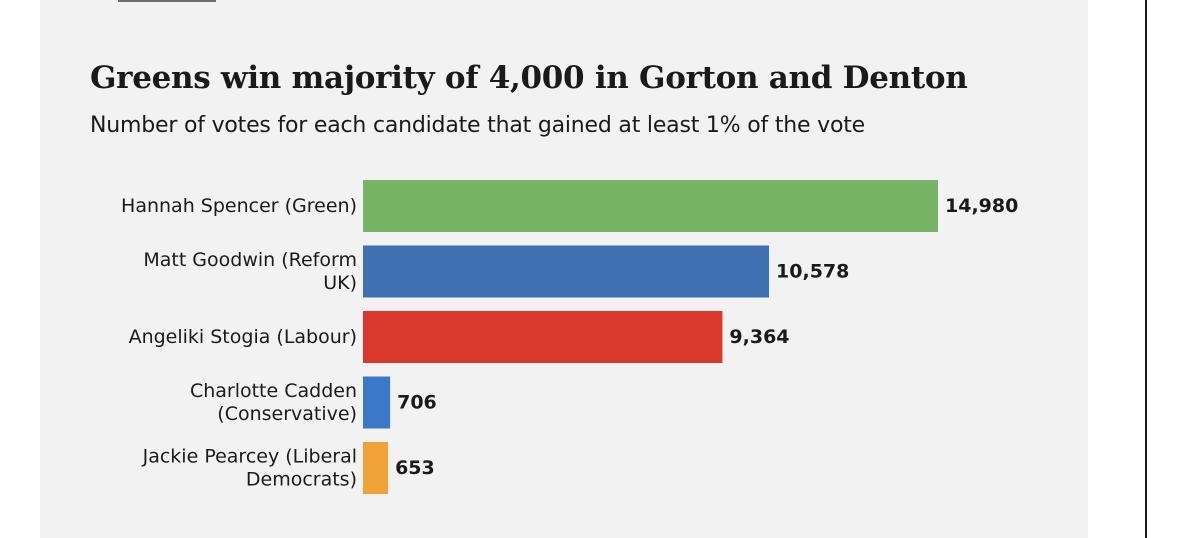 This screenshot has height=538, width=1200. I want to click on category-label-0: Hannah Spencer (Green), so click(239, 206).